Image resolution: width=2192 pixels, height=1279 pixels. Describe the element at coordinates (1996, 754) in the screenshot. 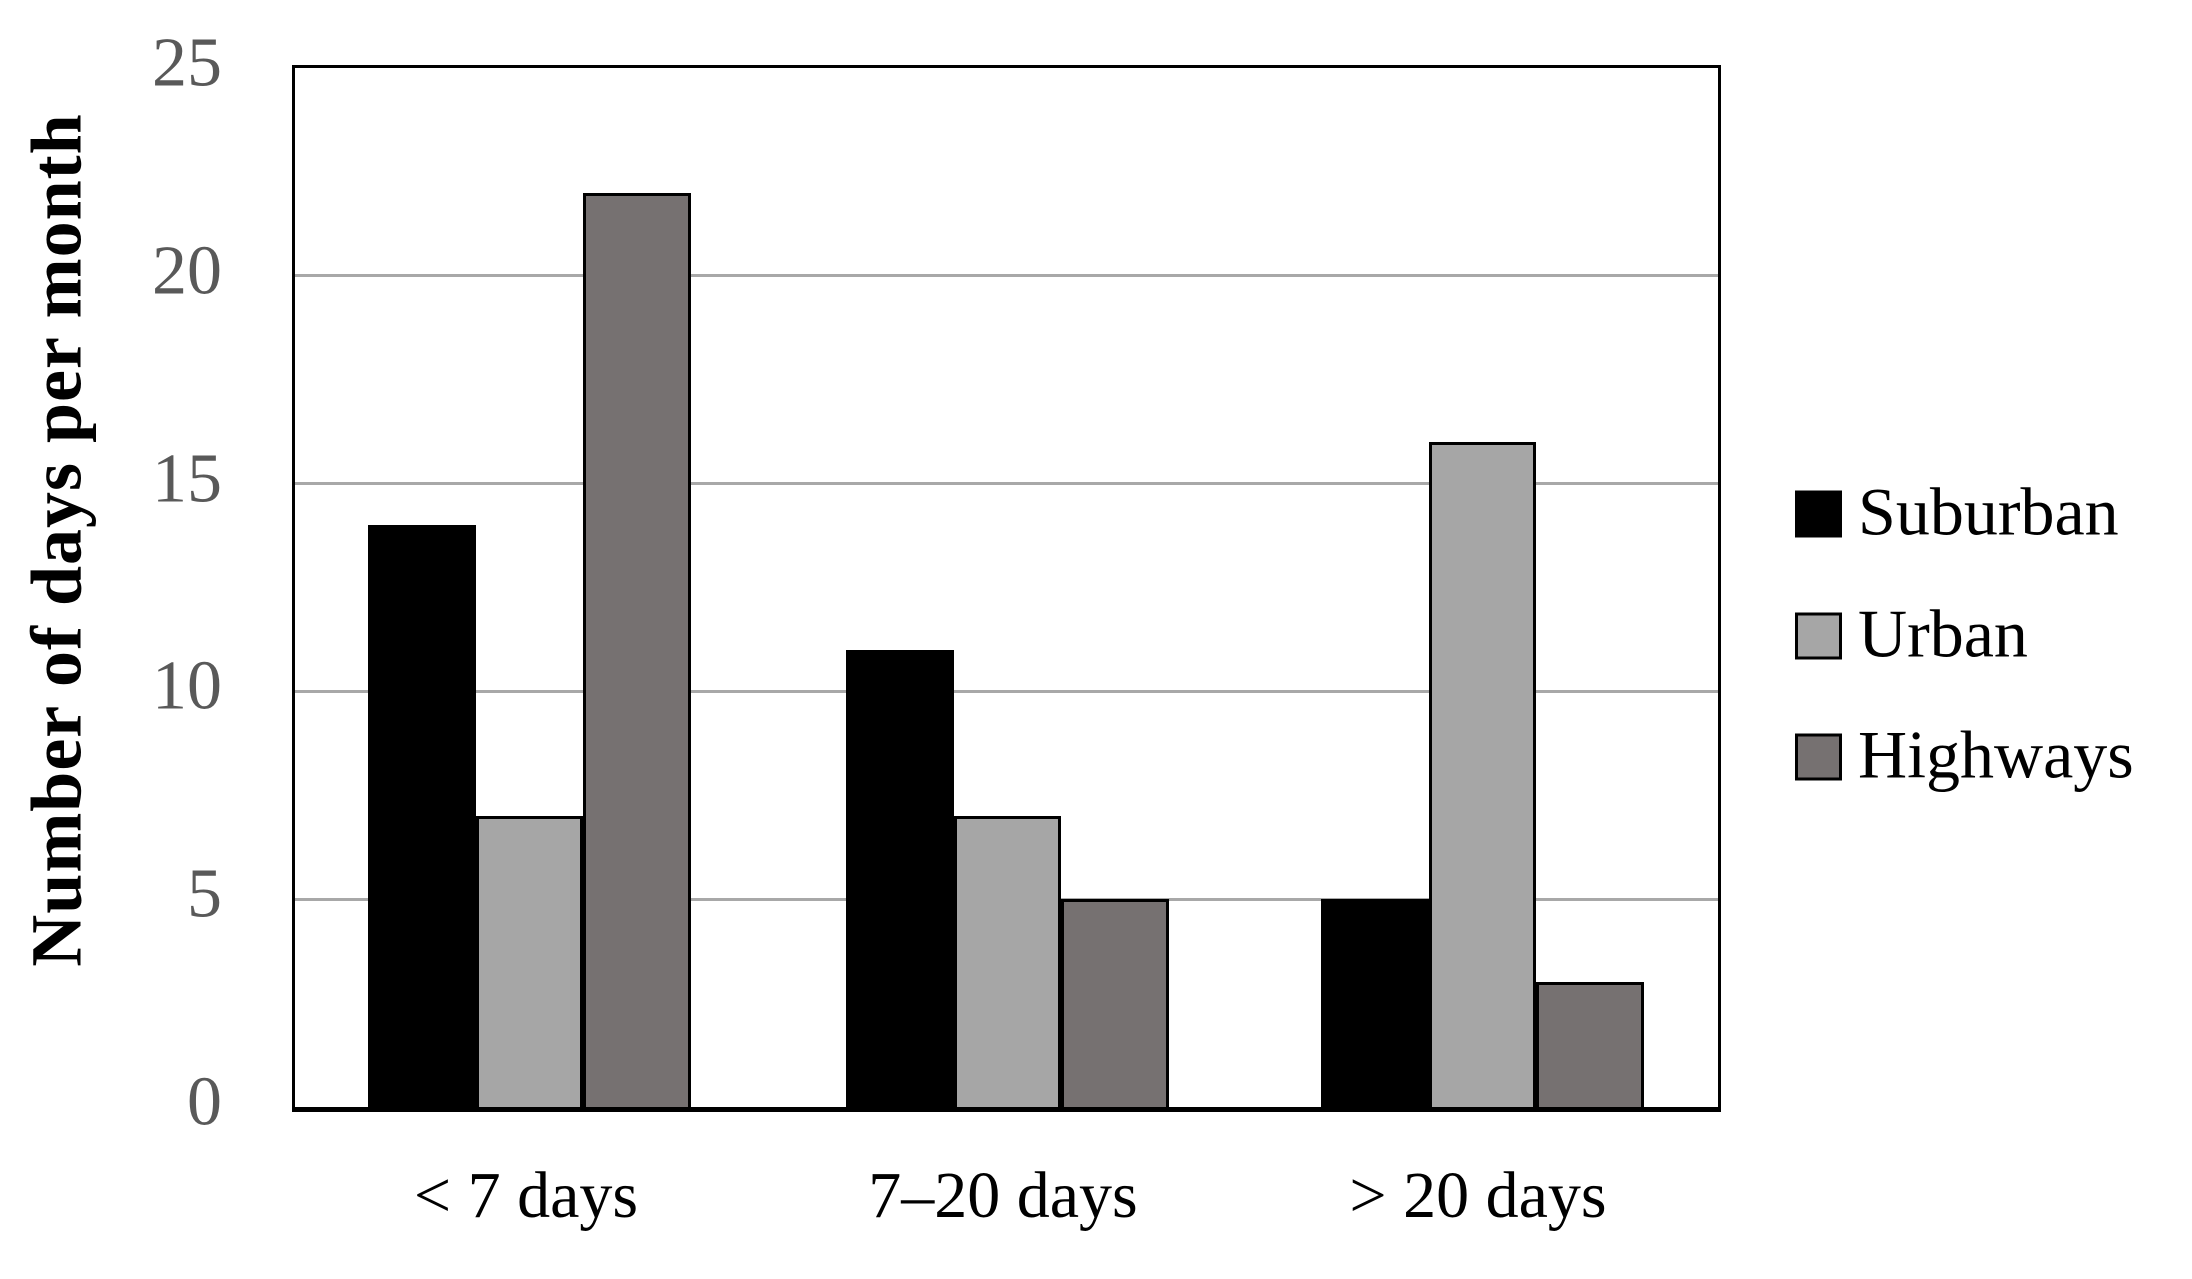

I see `legend-label-highways: Highways` at that location.